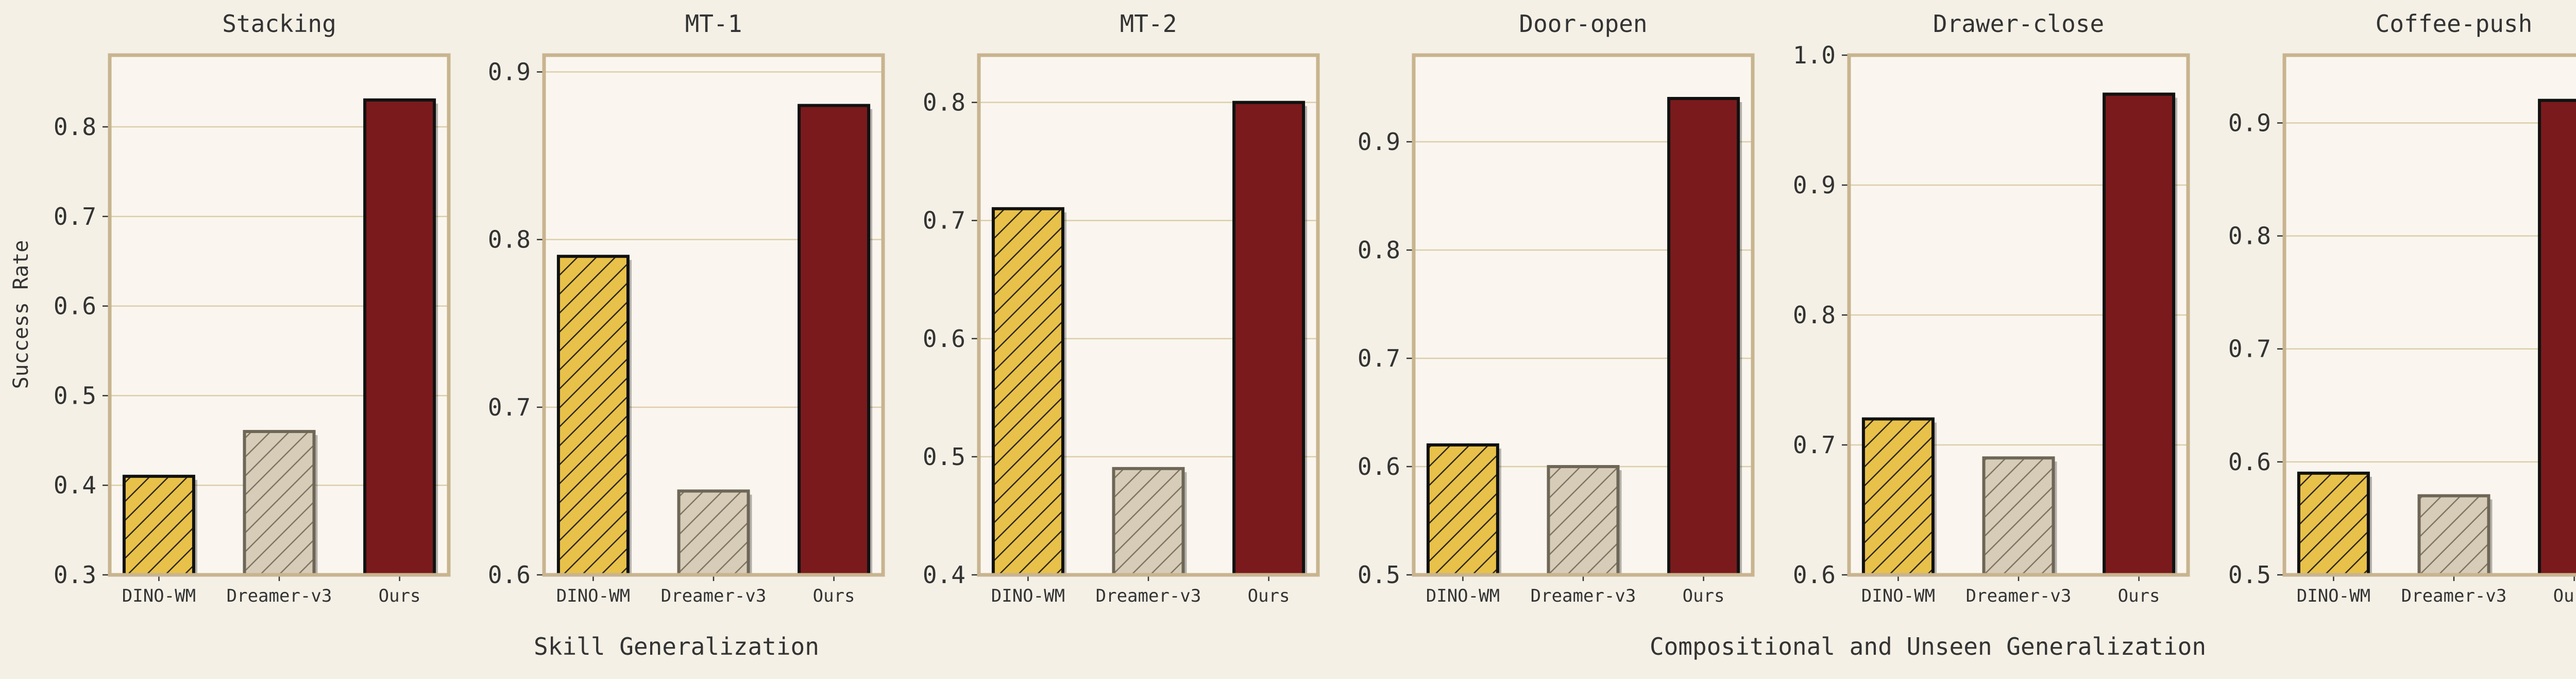  I want to click on y-tick-label: 0.3, so click(75, 575).